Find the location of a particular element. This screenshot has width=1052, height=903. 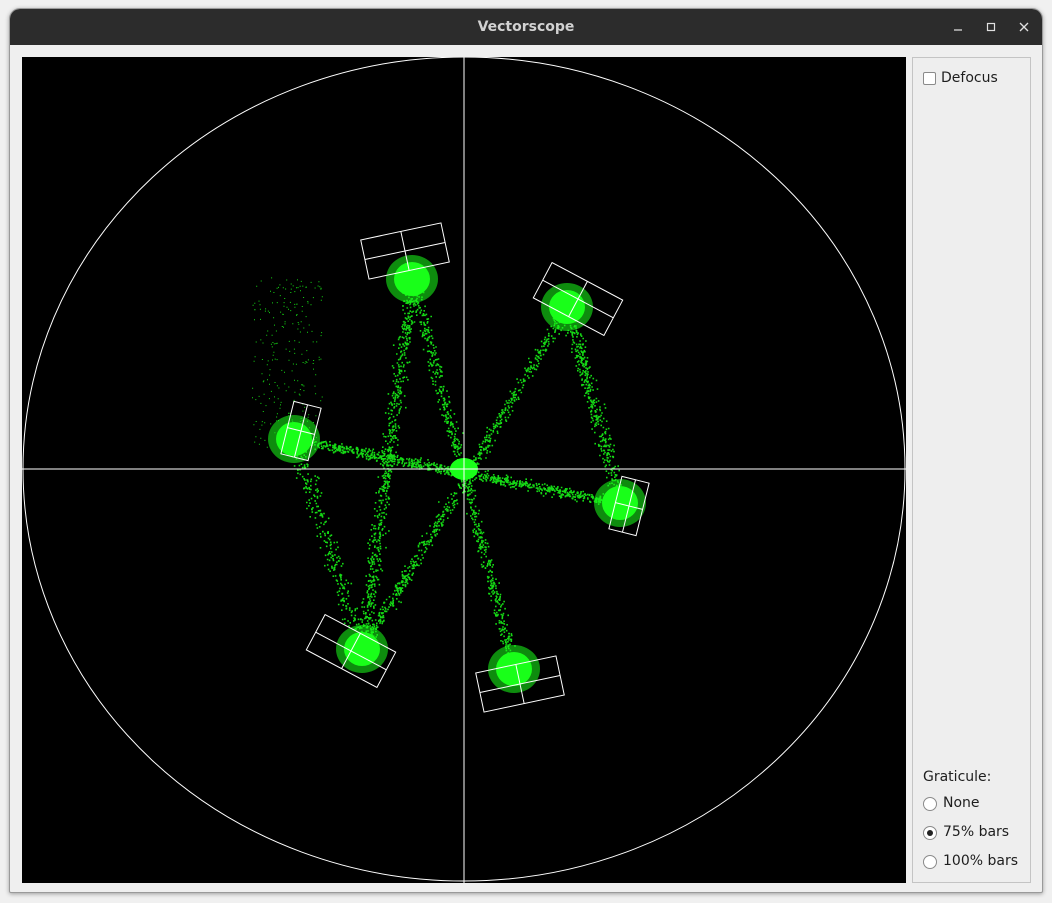

close-button is located at coordinates (1024, 27).